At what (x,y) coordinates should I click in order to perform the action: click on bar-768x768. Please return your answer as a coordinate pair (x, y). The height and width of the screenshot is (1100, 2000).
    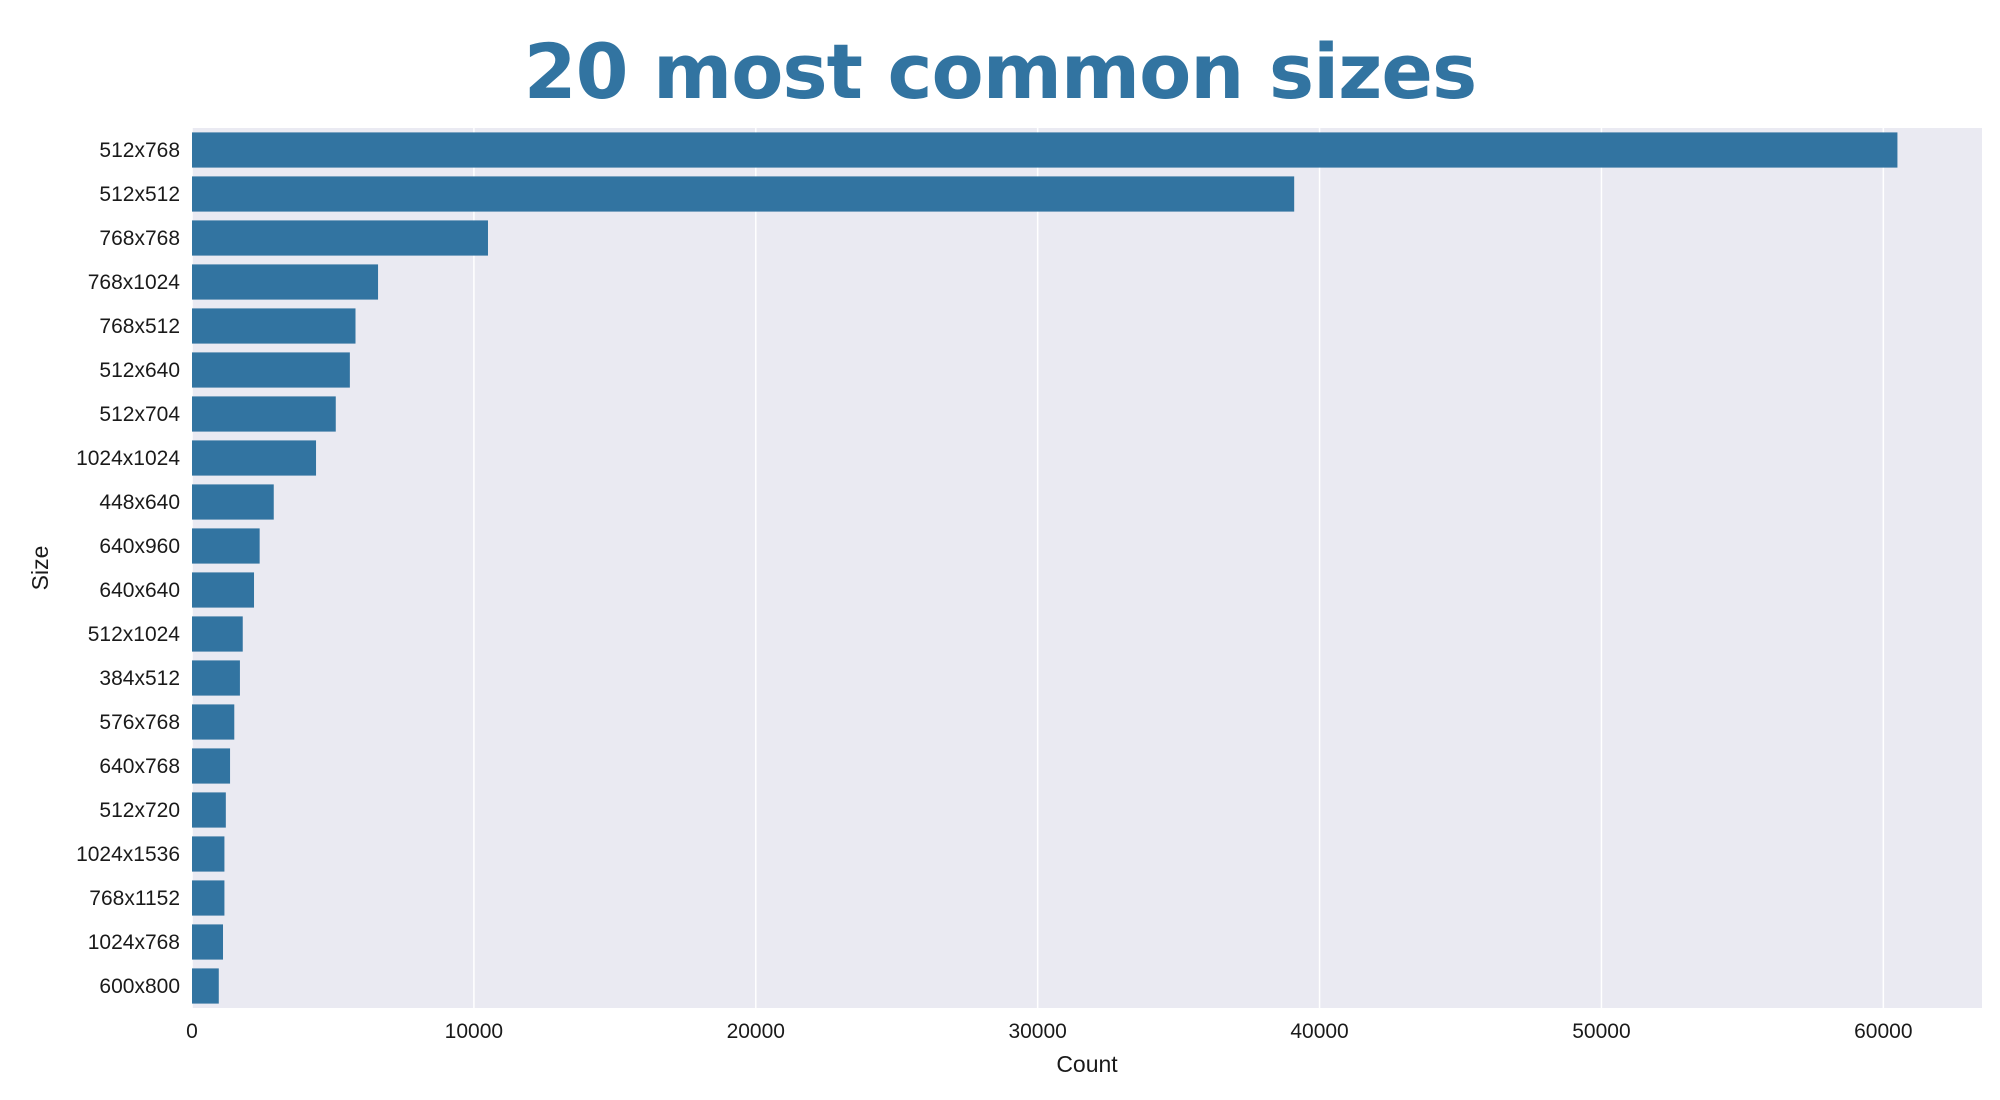
    Looking at the image, I should click on (340, 238).